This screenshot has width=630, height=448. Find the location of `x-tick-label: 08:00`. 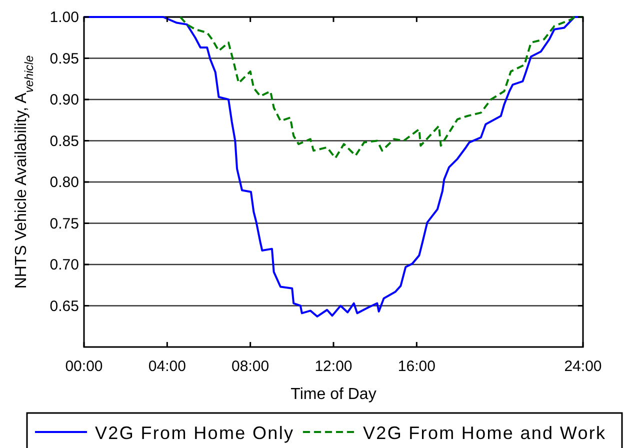

x-tick-label: 08:00 is located at coordinates (251, 366).